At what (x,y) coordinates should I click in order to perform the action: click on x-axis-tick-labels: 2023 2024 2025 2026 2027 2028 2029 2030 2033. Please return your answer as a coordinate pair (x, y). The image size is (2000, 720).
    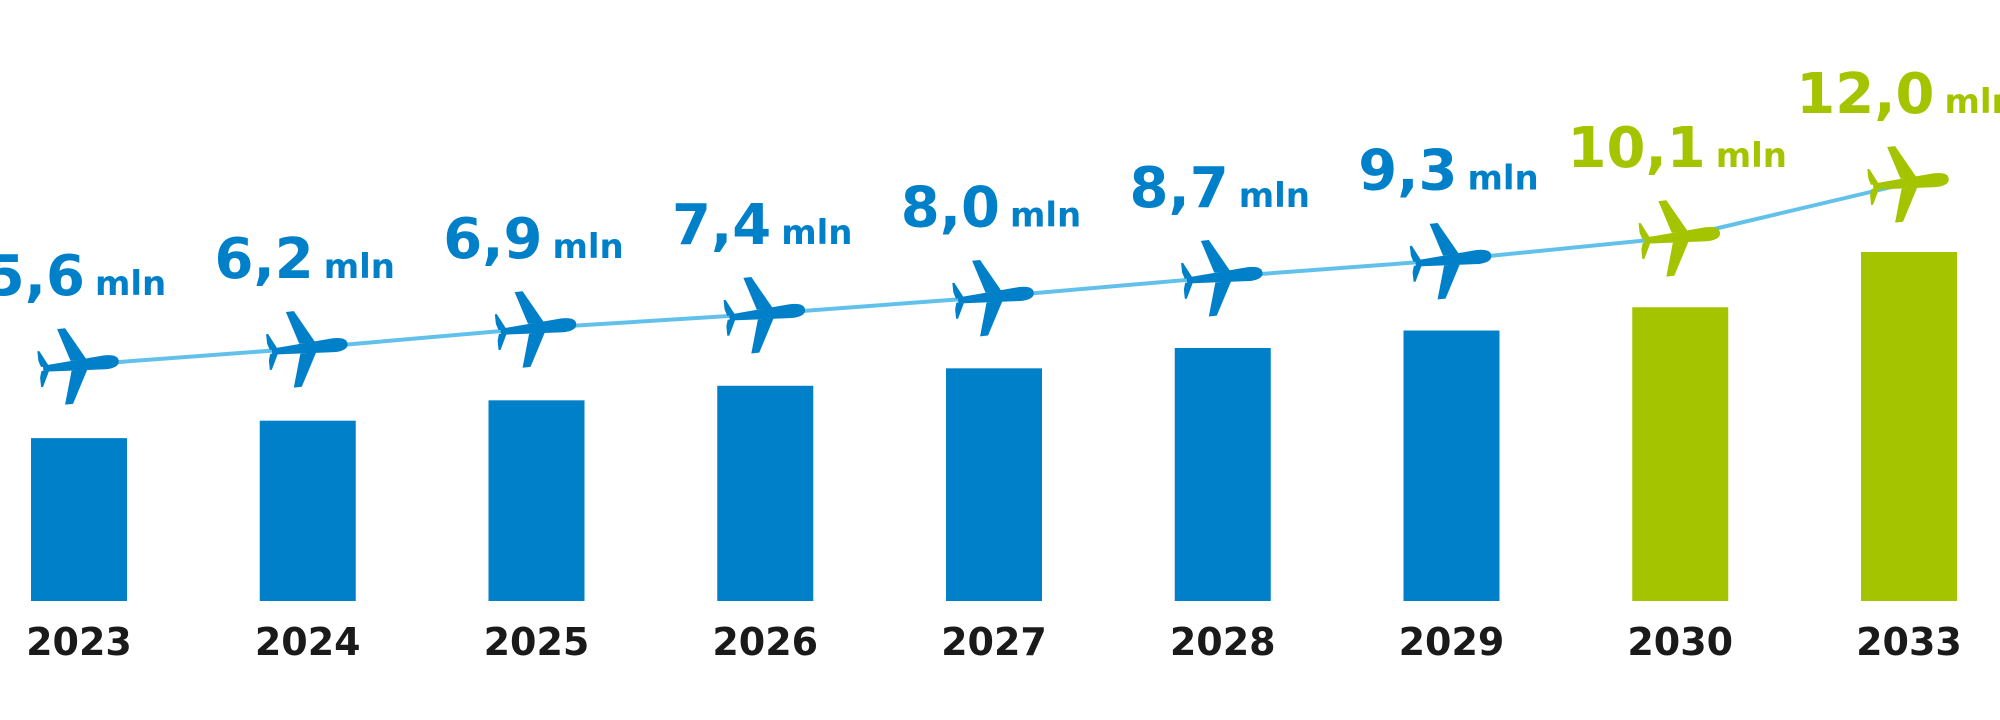
    Looking at the image, I should click on (994, 642).